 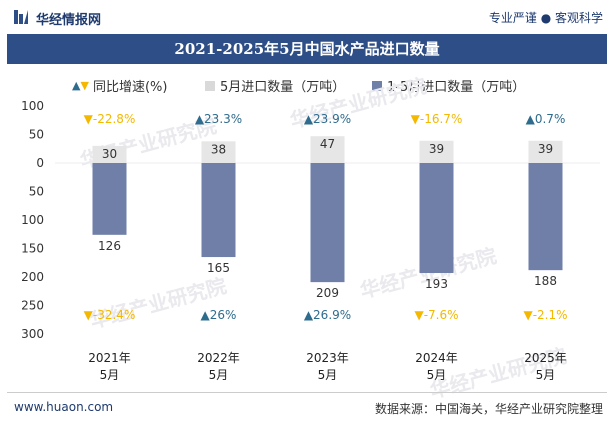 I want to click on yoy-may-label: ▲23.9%, so click(x=327, y=119).